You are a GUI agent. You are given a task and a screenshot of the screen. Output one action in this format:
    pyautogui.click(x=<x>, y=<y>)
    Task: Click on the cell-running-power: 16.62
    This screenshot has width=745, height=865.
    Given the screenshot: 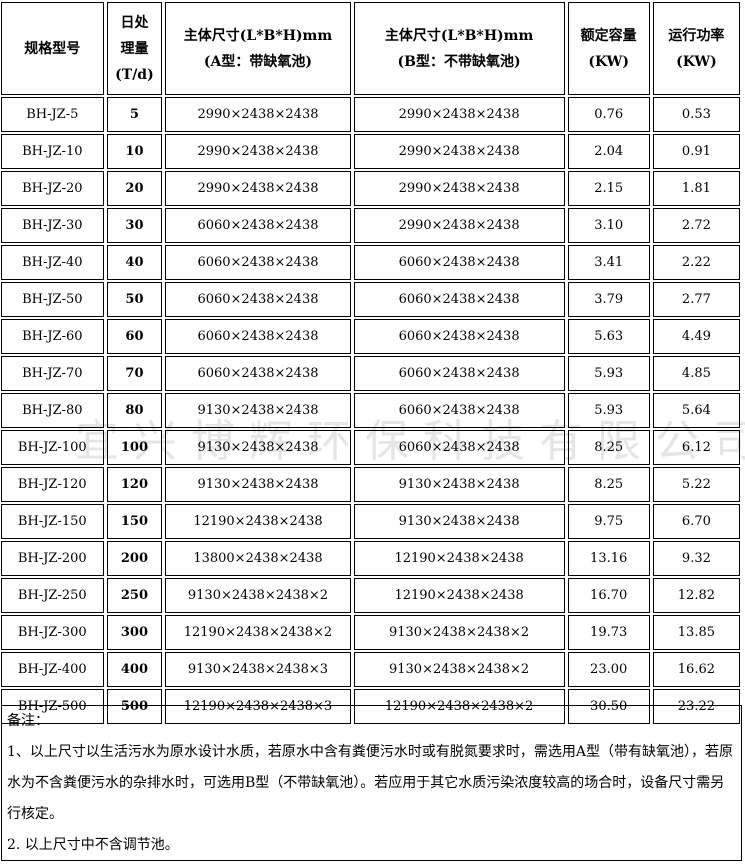 What is the action you would take?
    pyautogui.click(x=696, y=669)
    